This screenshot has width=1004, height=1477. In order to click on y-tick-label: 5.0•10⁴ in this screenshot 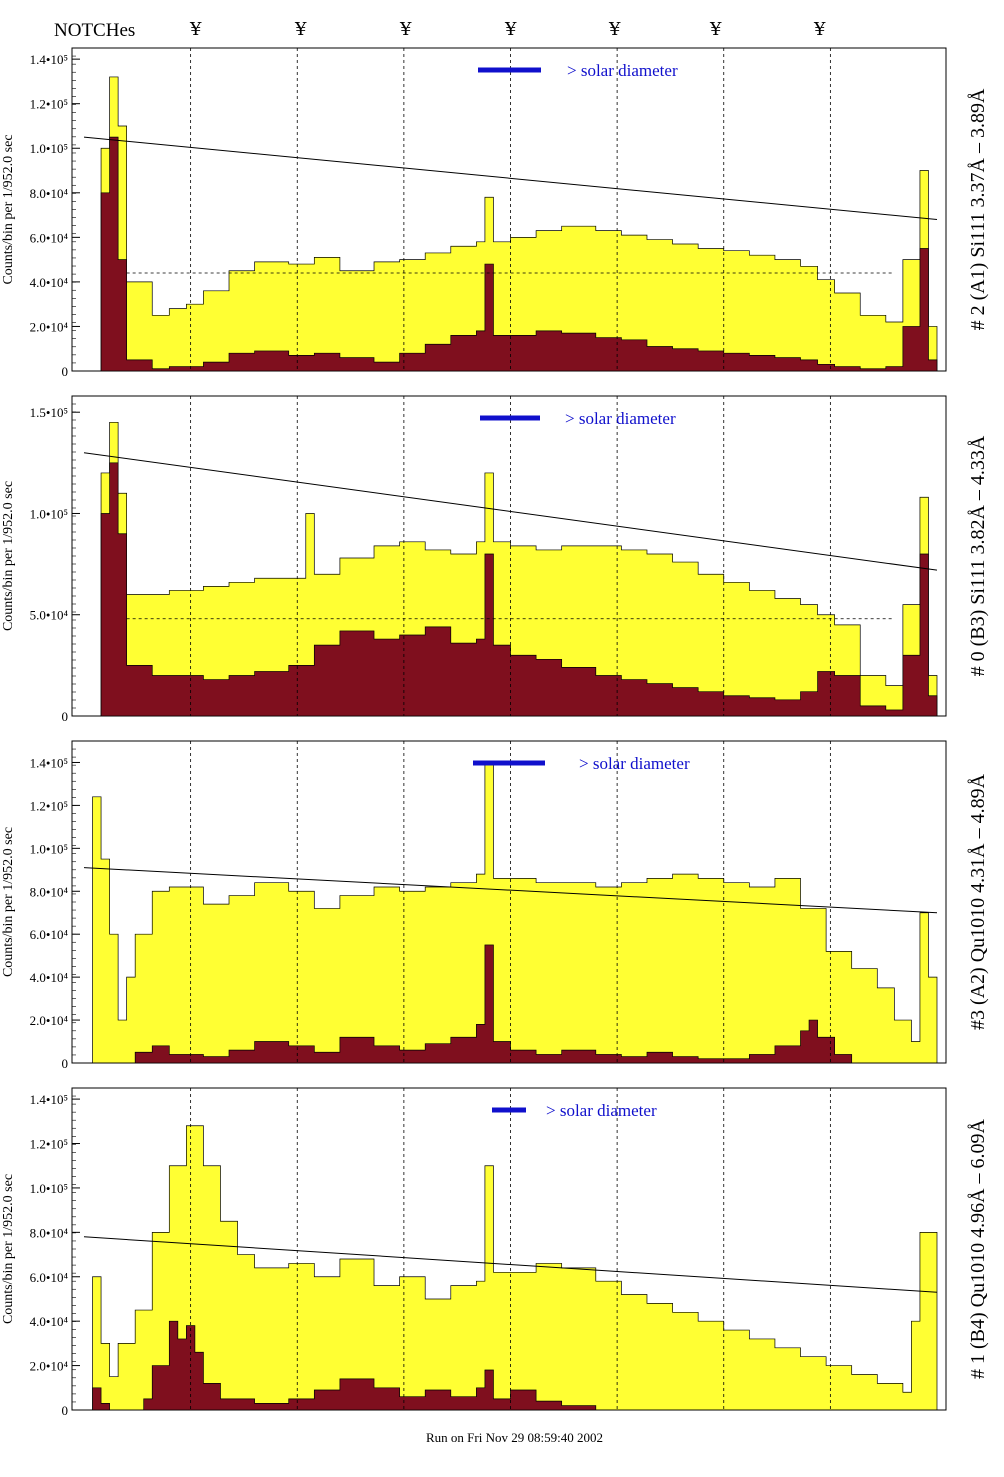, I will do `click(49, 615)`.